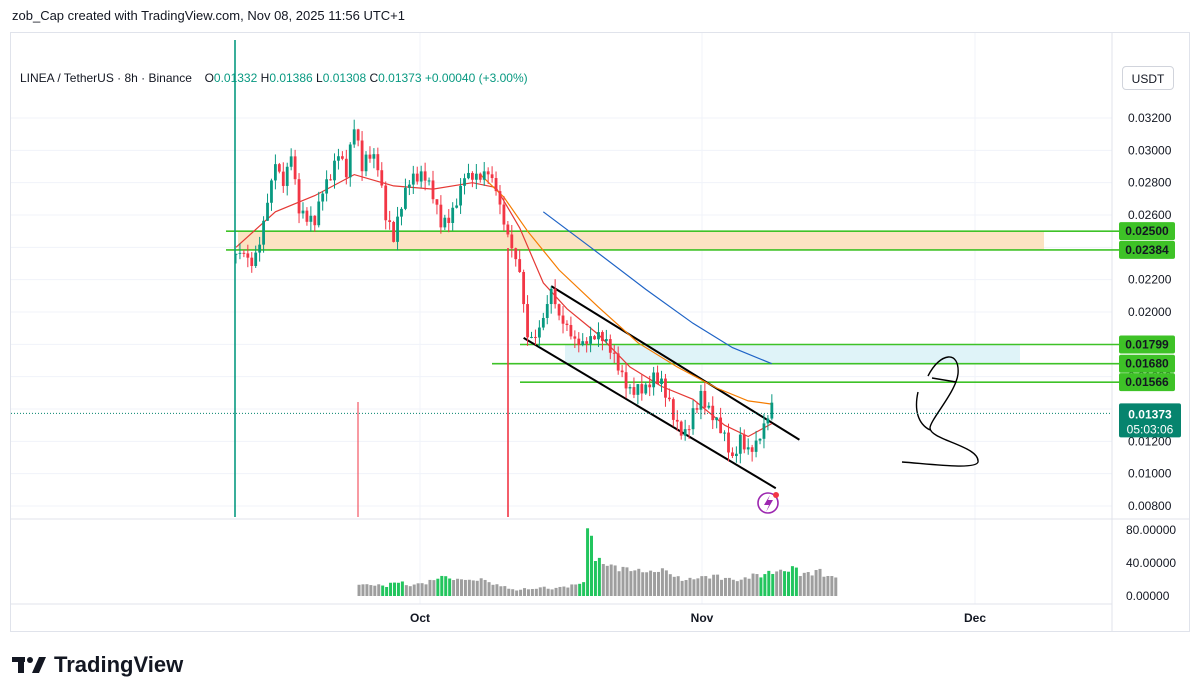 This screenshot has height=696, width=1200. What do you see at coordinates (940, 411) in the screenshot?
I see `hand-drawn-annotation` at bounding box center [940, 411].